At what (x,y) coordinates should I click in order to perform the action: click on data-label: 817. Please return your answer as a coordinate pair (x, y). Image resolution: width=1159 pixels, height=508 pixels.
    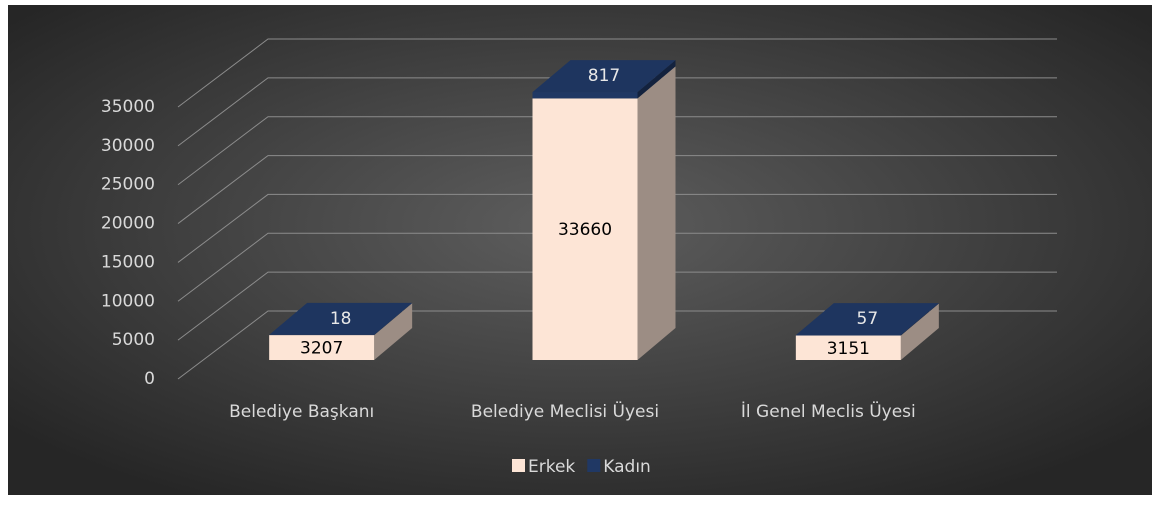
    Looking at the image, I should click on (604, 76).